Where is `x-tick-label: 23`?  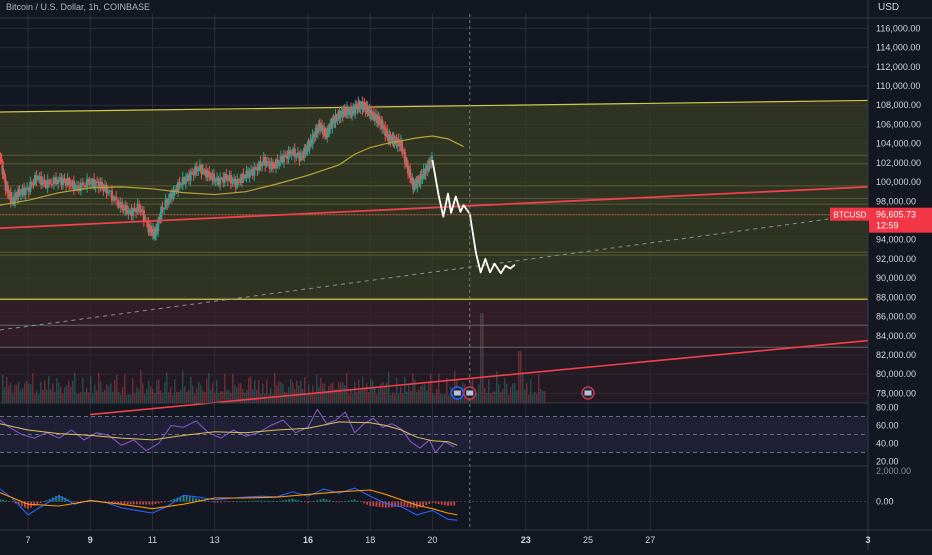
x-tick-label: 23 is located at coordinates (526, 540).